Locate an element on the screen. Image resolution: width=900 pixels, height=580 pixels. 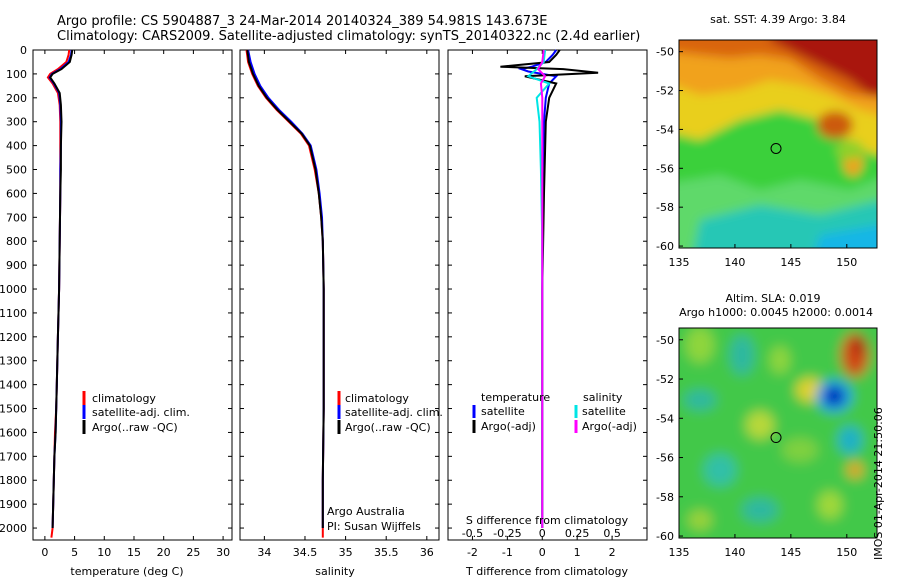
legend-label-satellite: satellite-adj. clim. is located at coordinates (394, 412).